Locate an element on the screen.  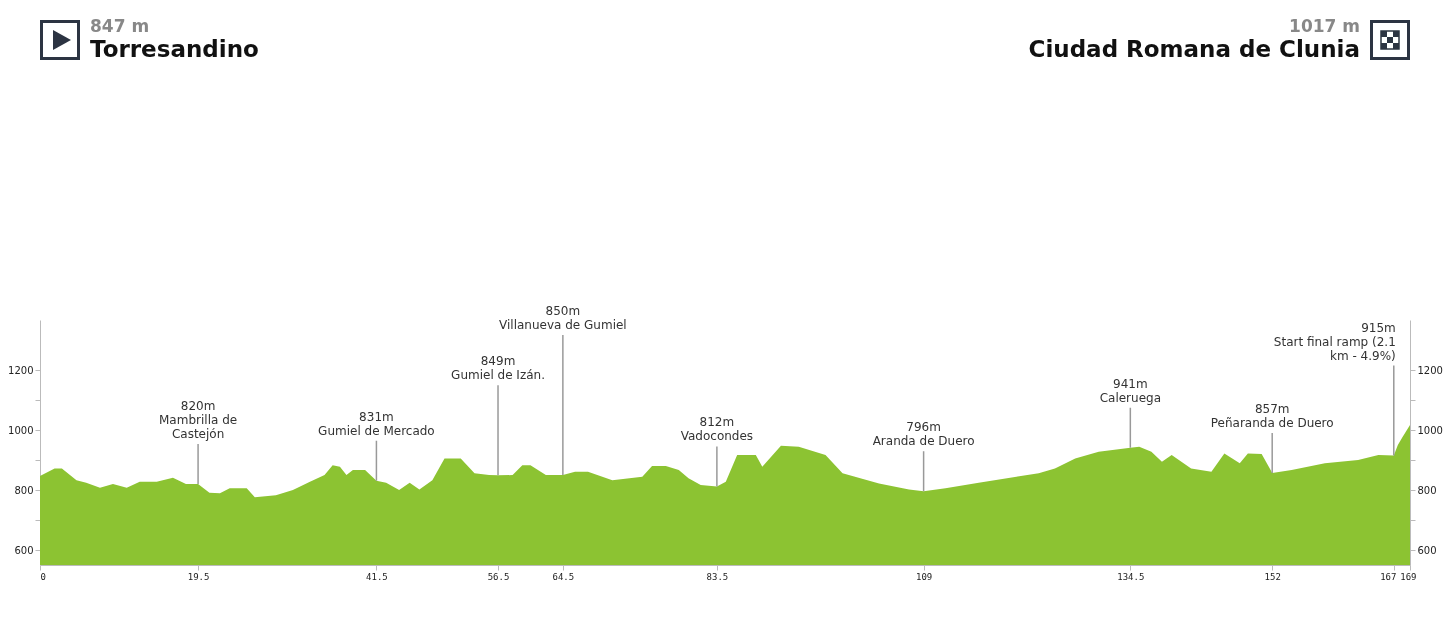
x-tick-label: 41.5 is located at coordinates (377, 576).